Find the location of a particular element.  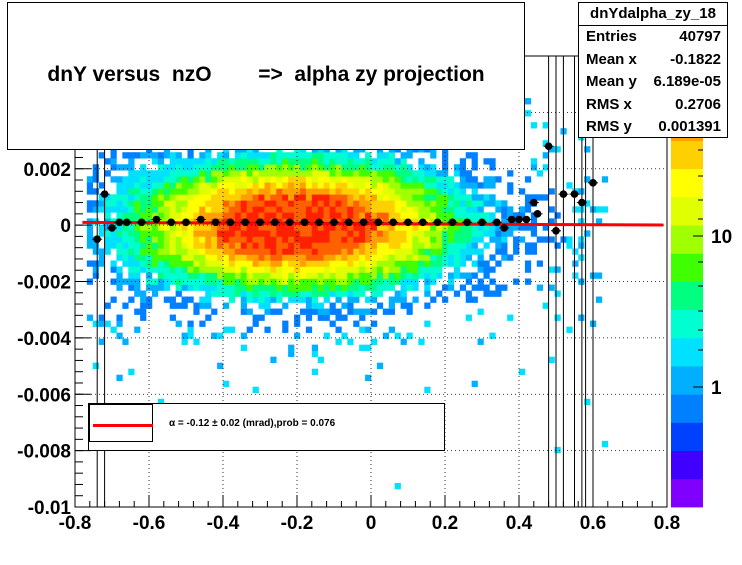

y-tick-label: 0.002 is located at coordinates (47, 170).